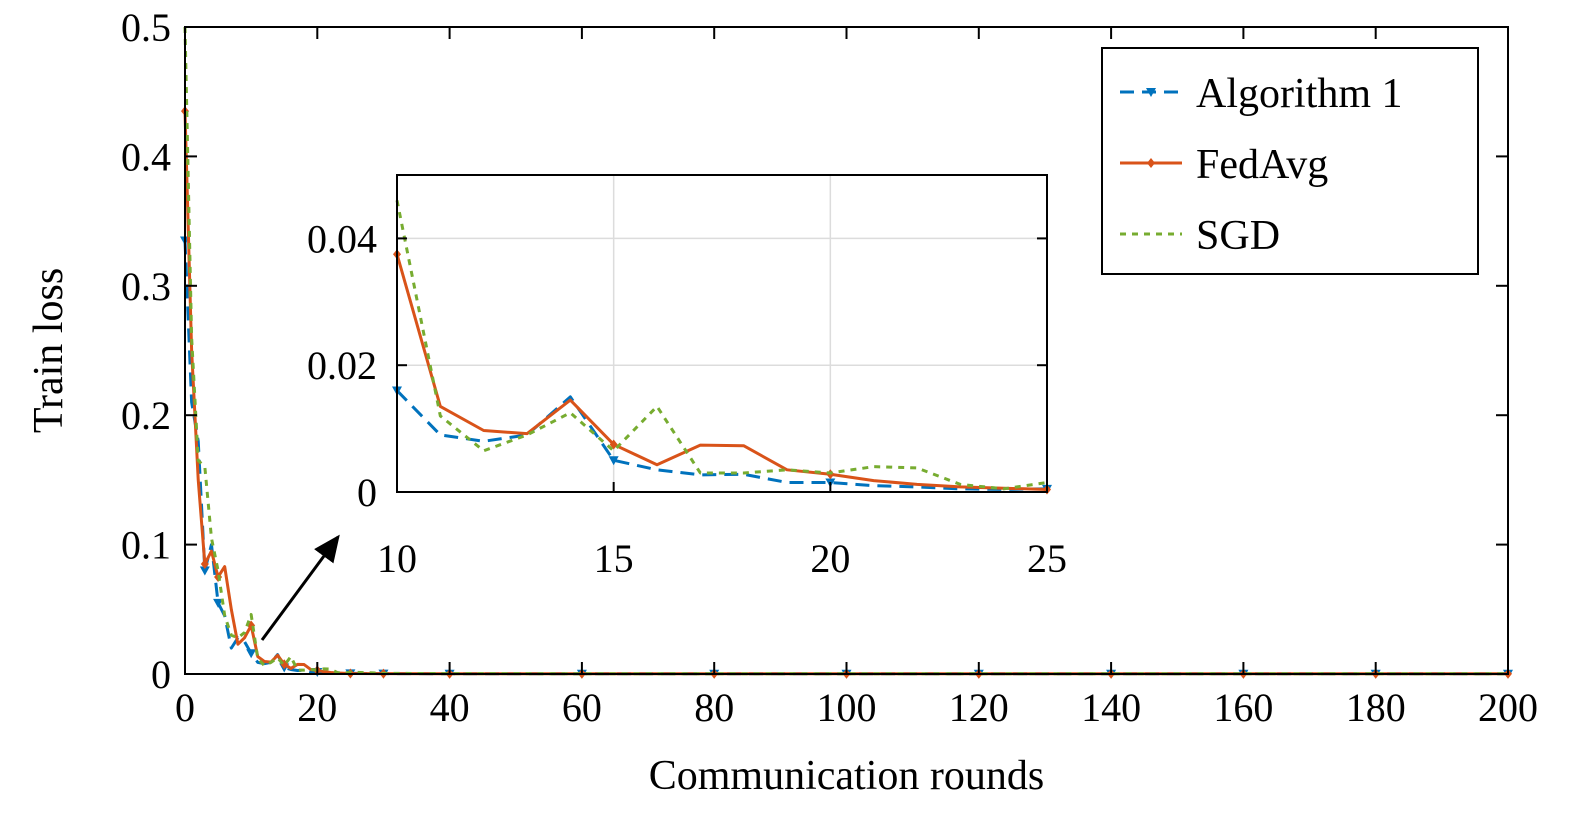 Image resolution: width=1575 pixels, height=823 pixels. Describe the element at coordinates (397, 558) in the screenshot. I see `inset-xtick-label: 10` at that location.